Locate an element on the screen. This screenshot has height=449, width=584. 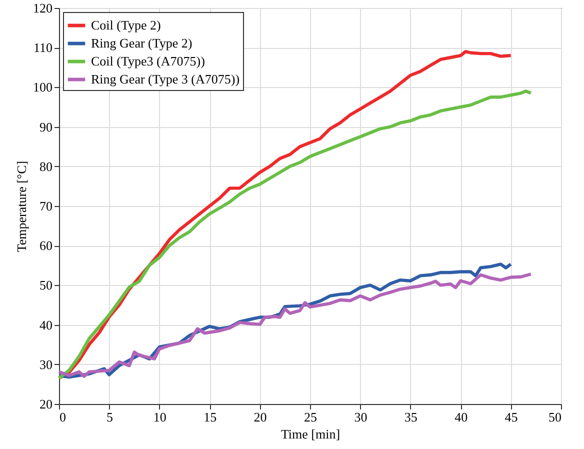
x-tick-label: 50 is located at coordinates (555, 417).